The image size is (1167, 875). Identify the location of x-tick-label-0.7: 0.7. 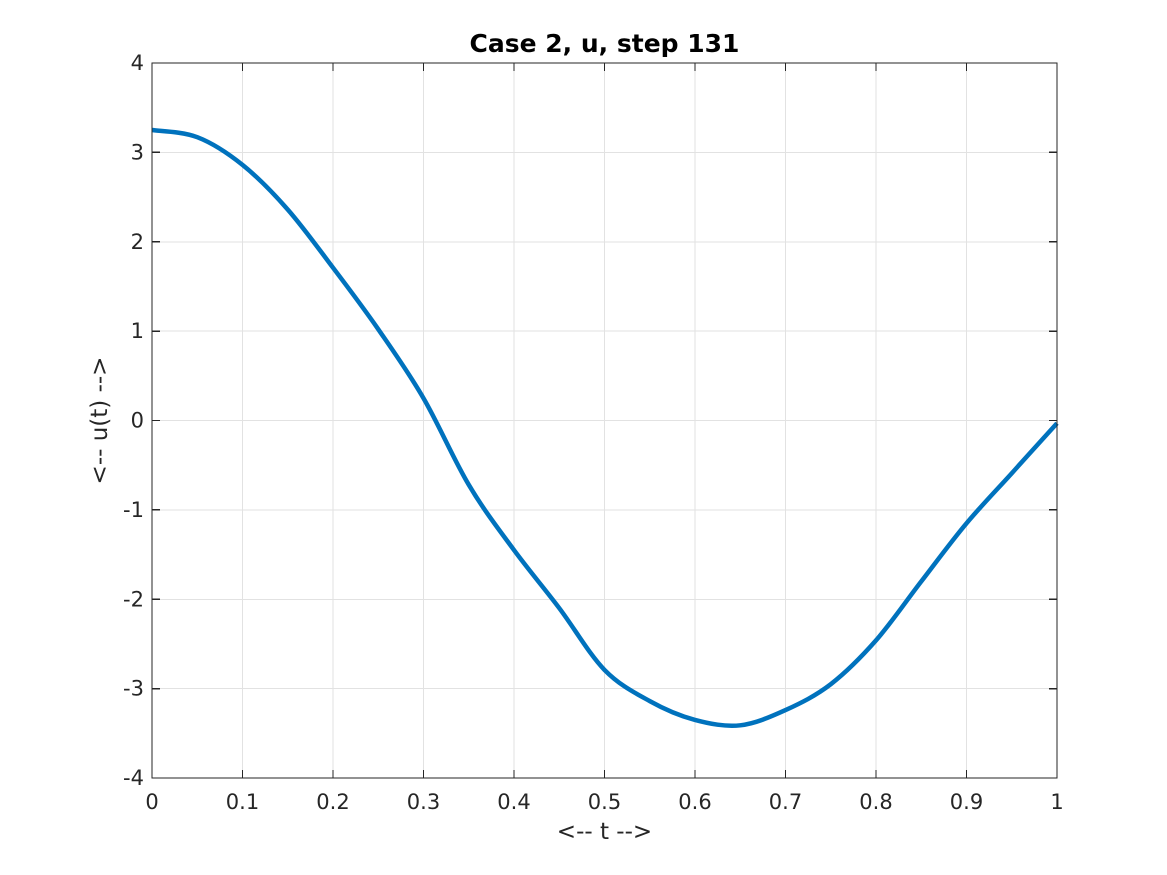
(785, 802).